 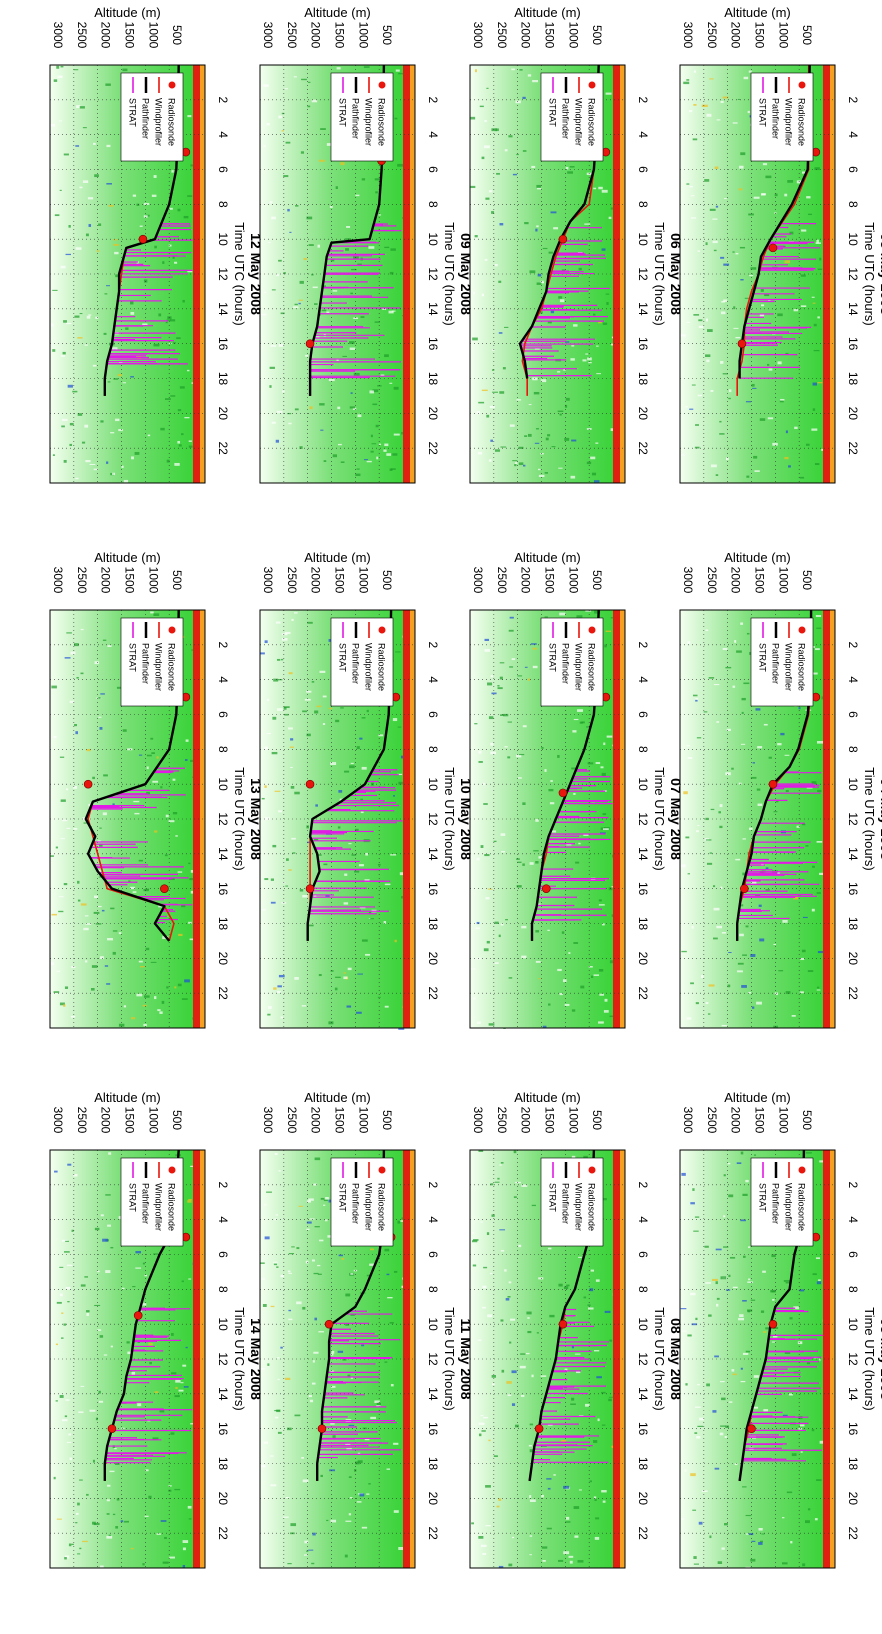 I want to click on strat-series, so click(x=782, y=1384).